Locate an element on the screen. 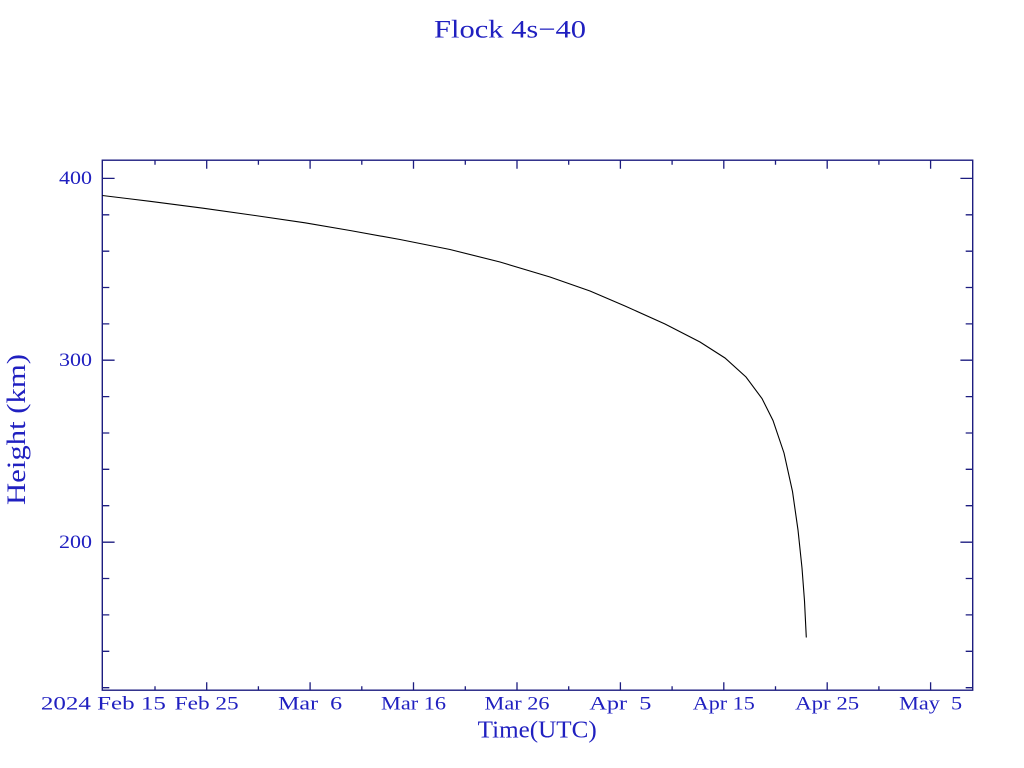 This screenshot has width=1024, height=768. svg-text: Apr 25 is located at coordinates (827, 704).